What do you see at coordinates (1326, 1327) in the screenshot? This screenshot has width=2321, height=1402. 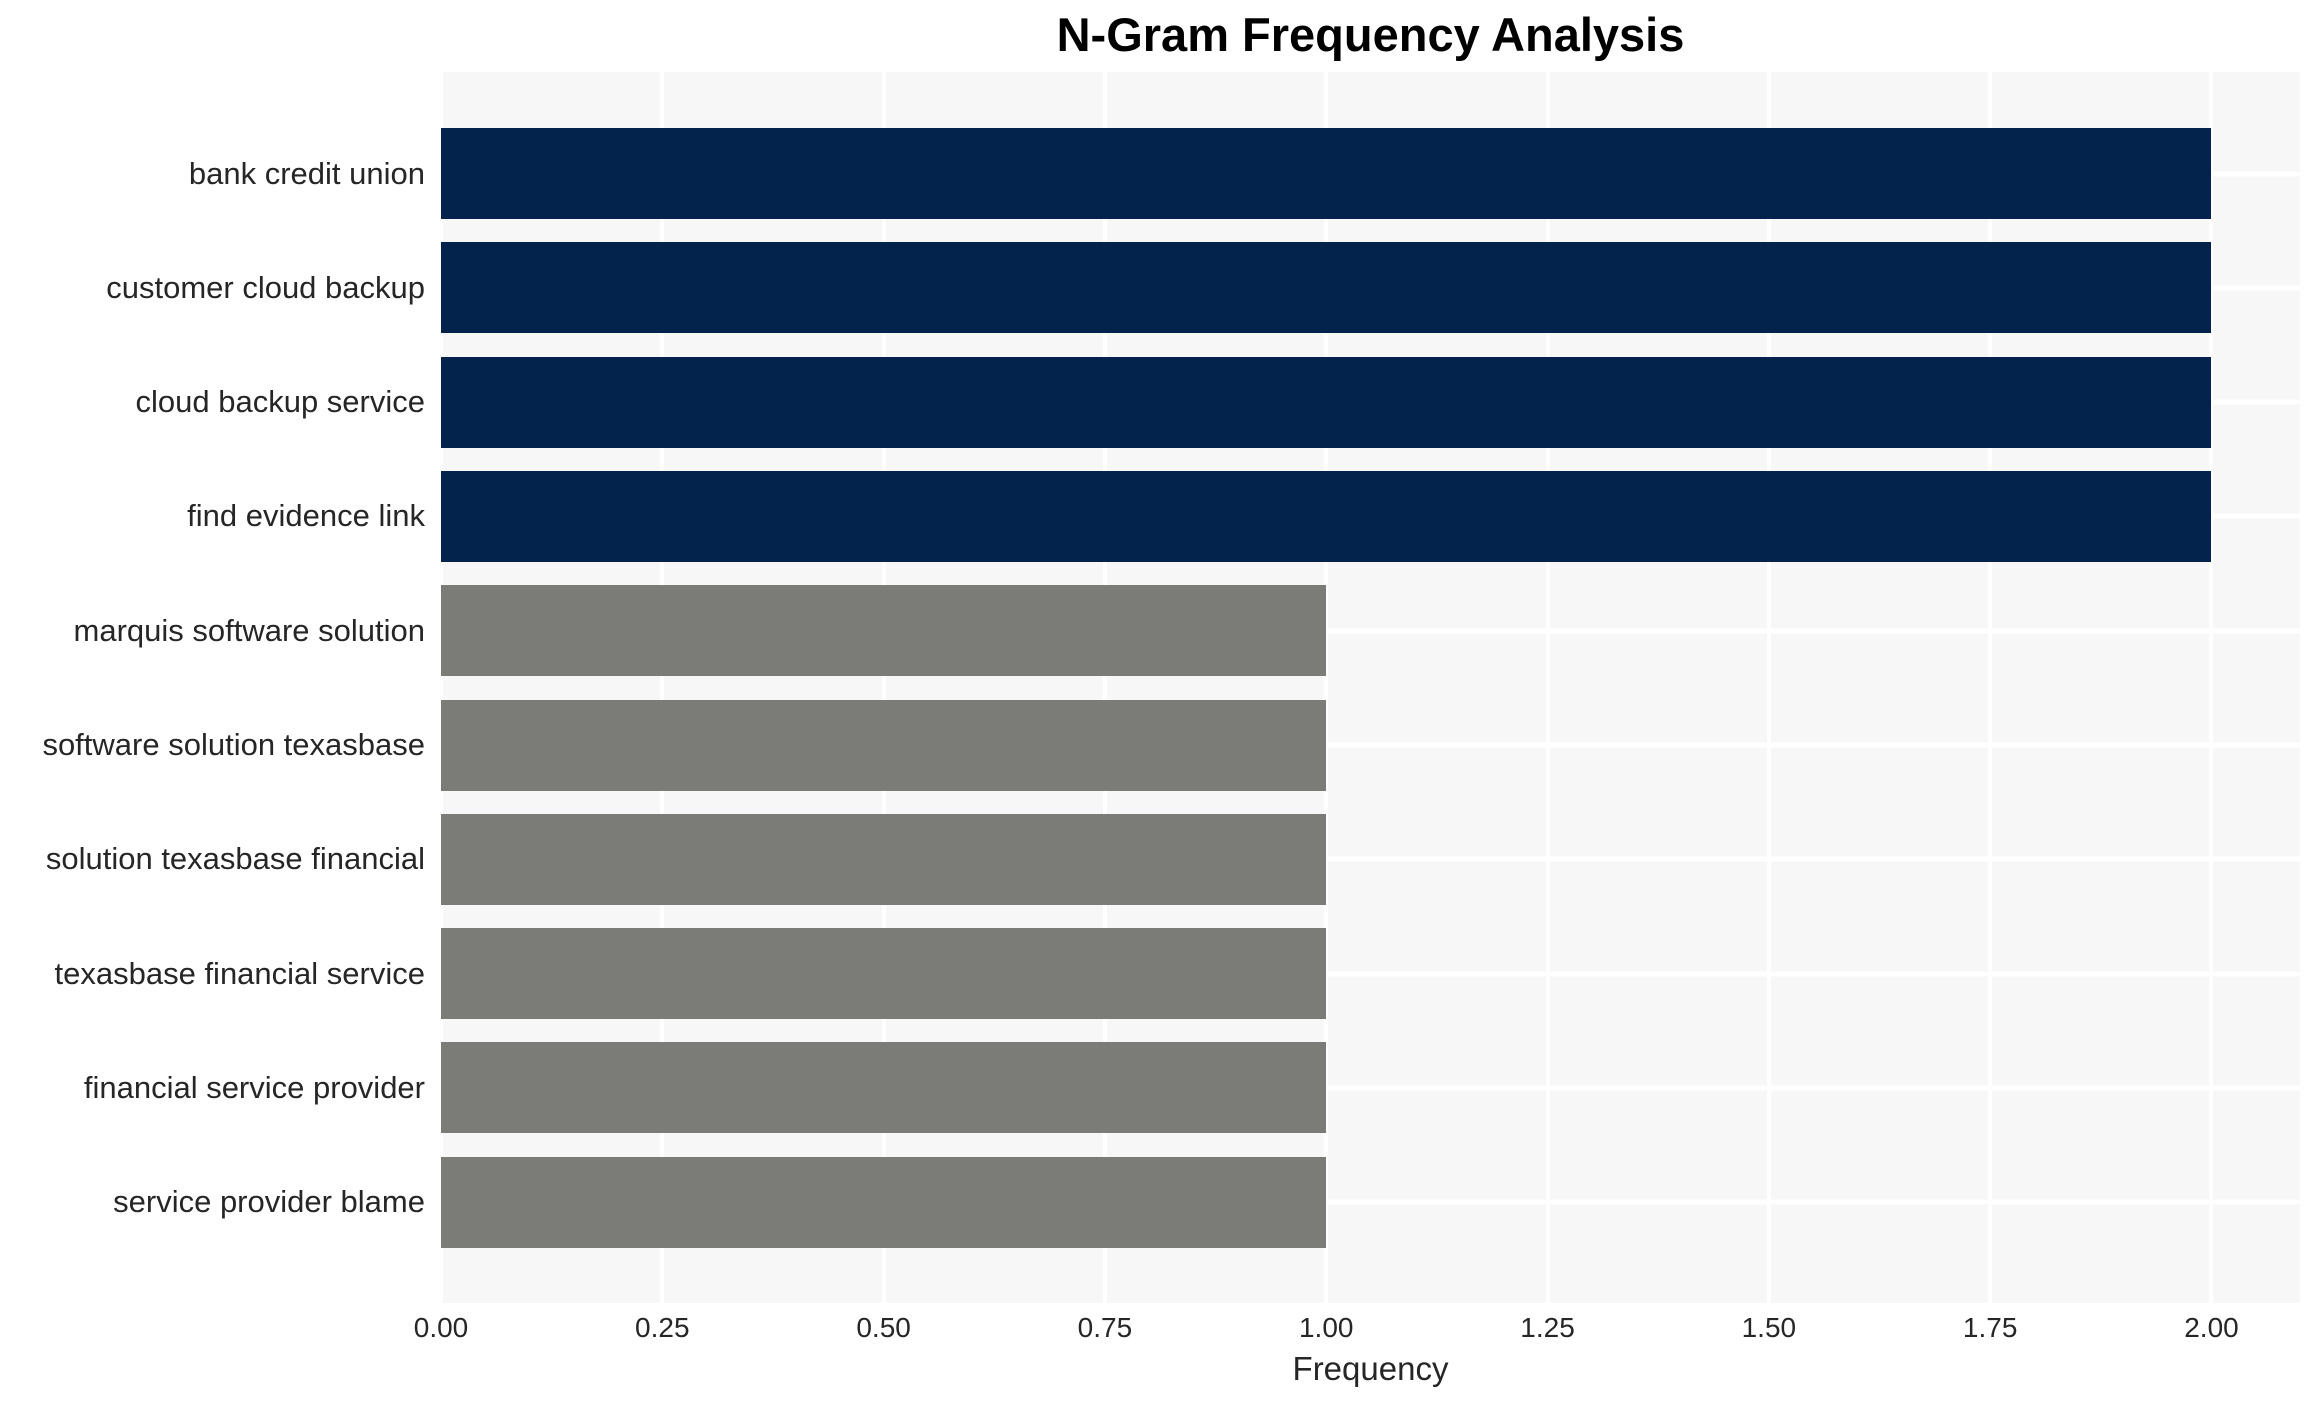 I see `x-tick-label: 1.00` at bounding box center [1326, 1327].